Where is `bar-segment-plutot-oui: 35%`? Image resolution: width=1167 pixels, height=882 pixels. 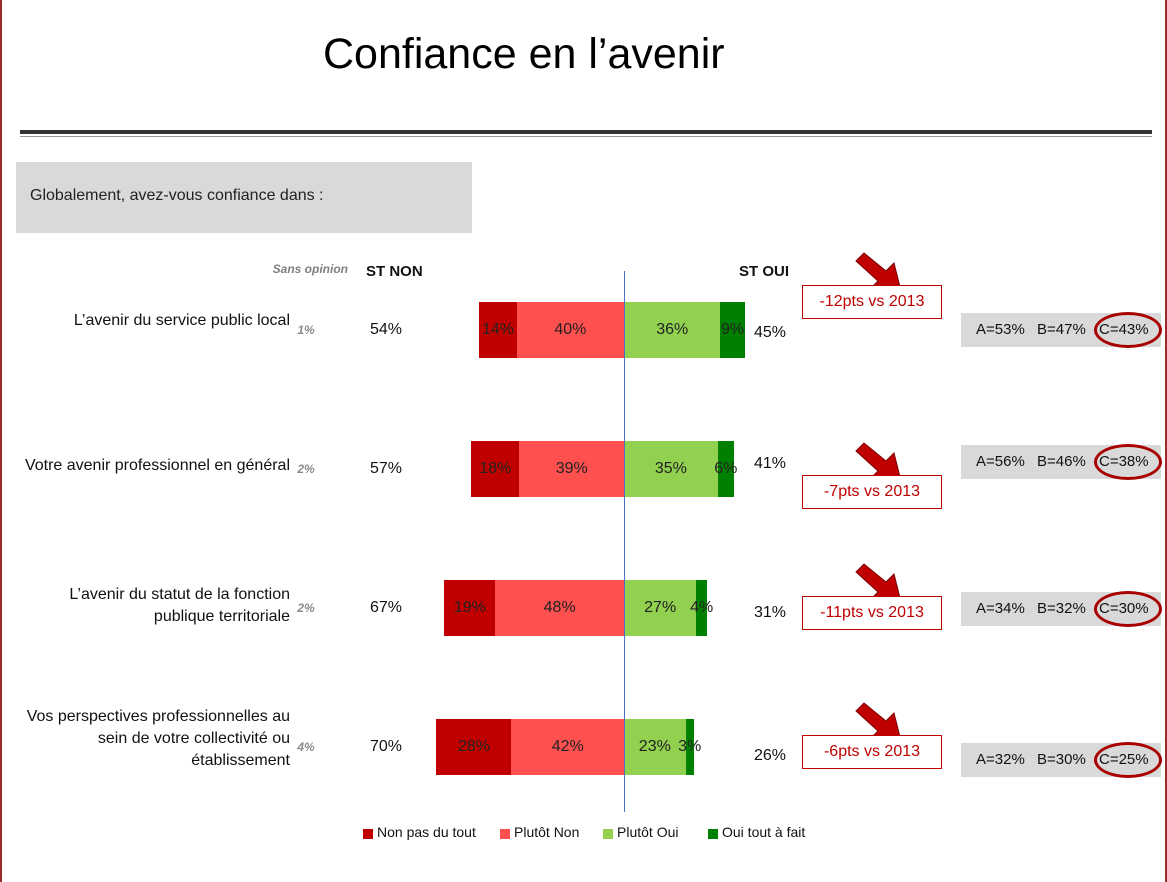 bar-segment-plutot-oui: 35% is located at coordinates (671, 469).